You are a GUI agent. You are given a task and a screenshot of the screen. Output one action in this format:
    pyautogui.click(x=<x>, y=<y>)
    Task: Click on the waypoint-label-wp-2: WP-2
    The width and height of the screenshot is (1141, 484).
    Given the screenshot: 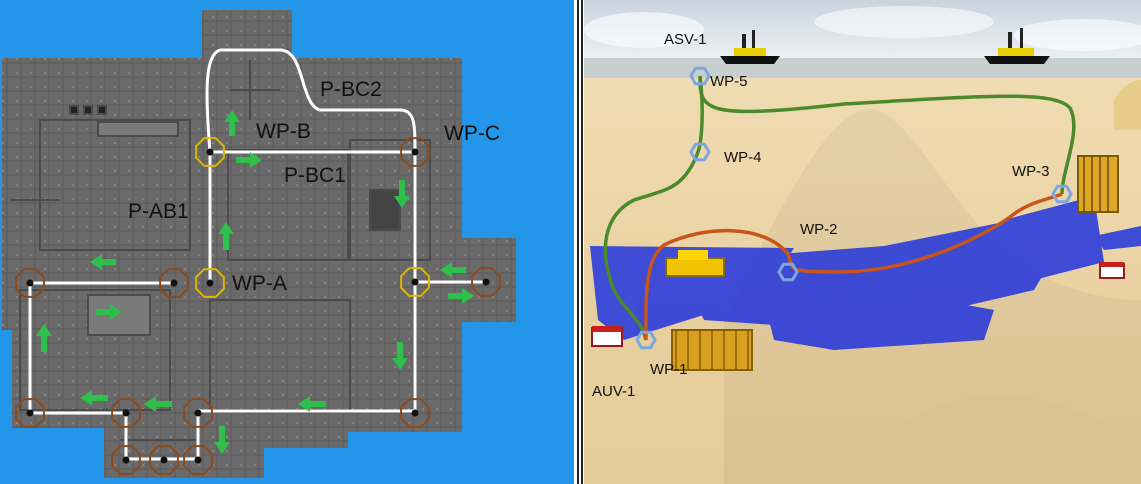 What is the action you would take?
    pyautogui.click(x=819, y=229)
    